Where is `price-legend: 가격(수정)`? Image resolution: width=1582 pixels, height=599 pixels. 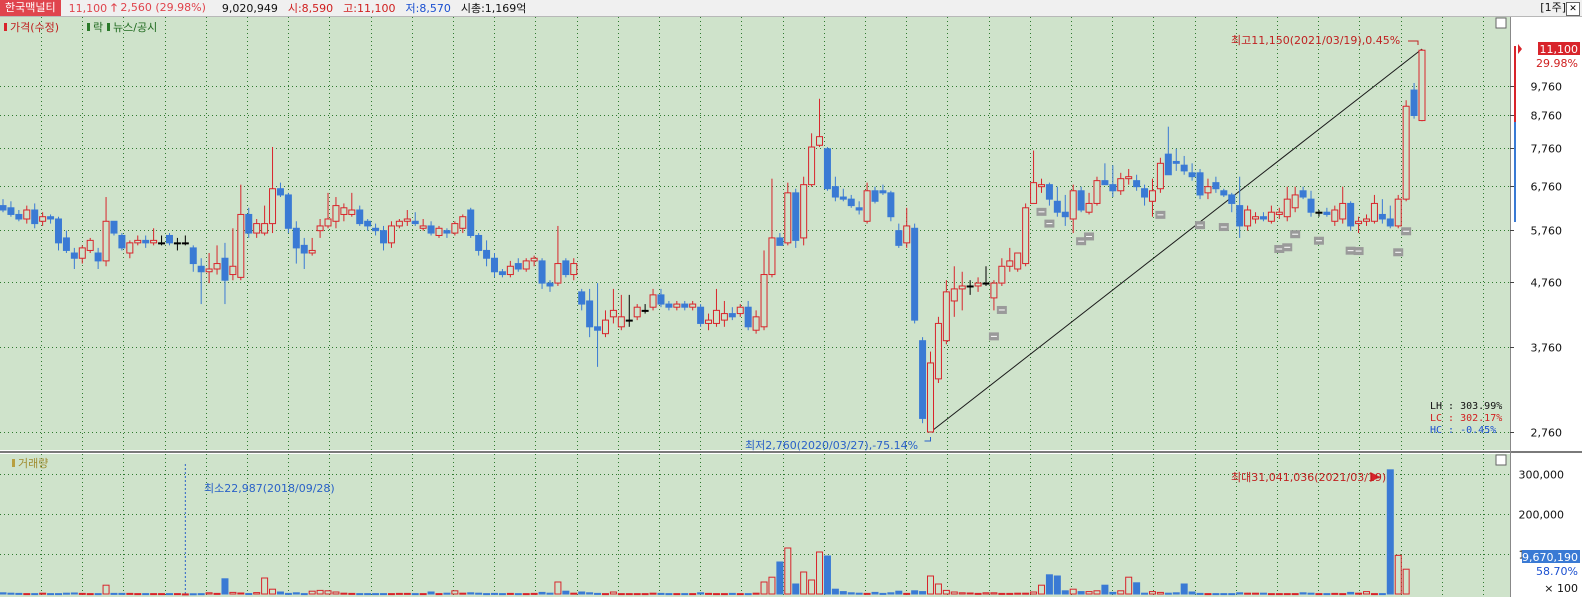
price-legend: 가격(수정) is located at coordinates (34, 27).